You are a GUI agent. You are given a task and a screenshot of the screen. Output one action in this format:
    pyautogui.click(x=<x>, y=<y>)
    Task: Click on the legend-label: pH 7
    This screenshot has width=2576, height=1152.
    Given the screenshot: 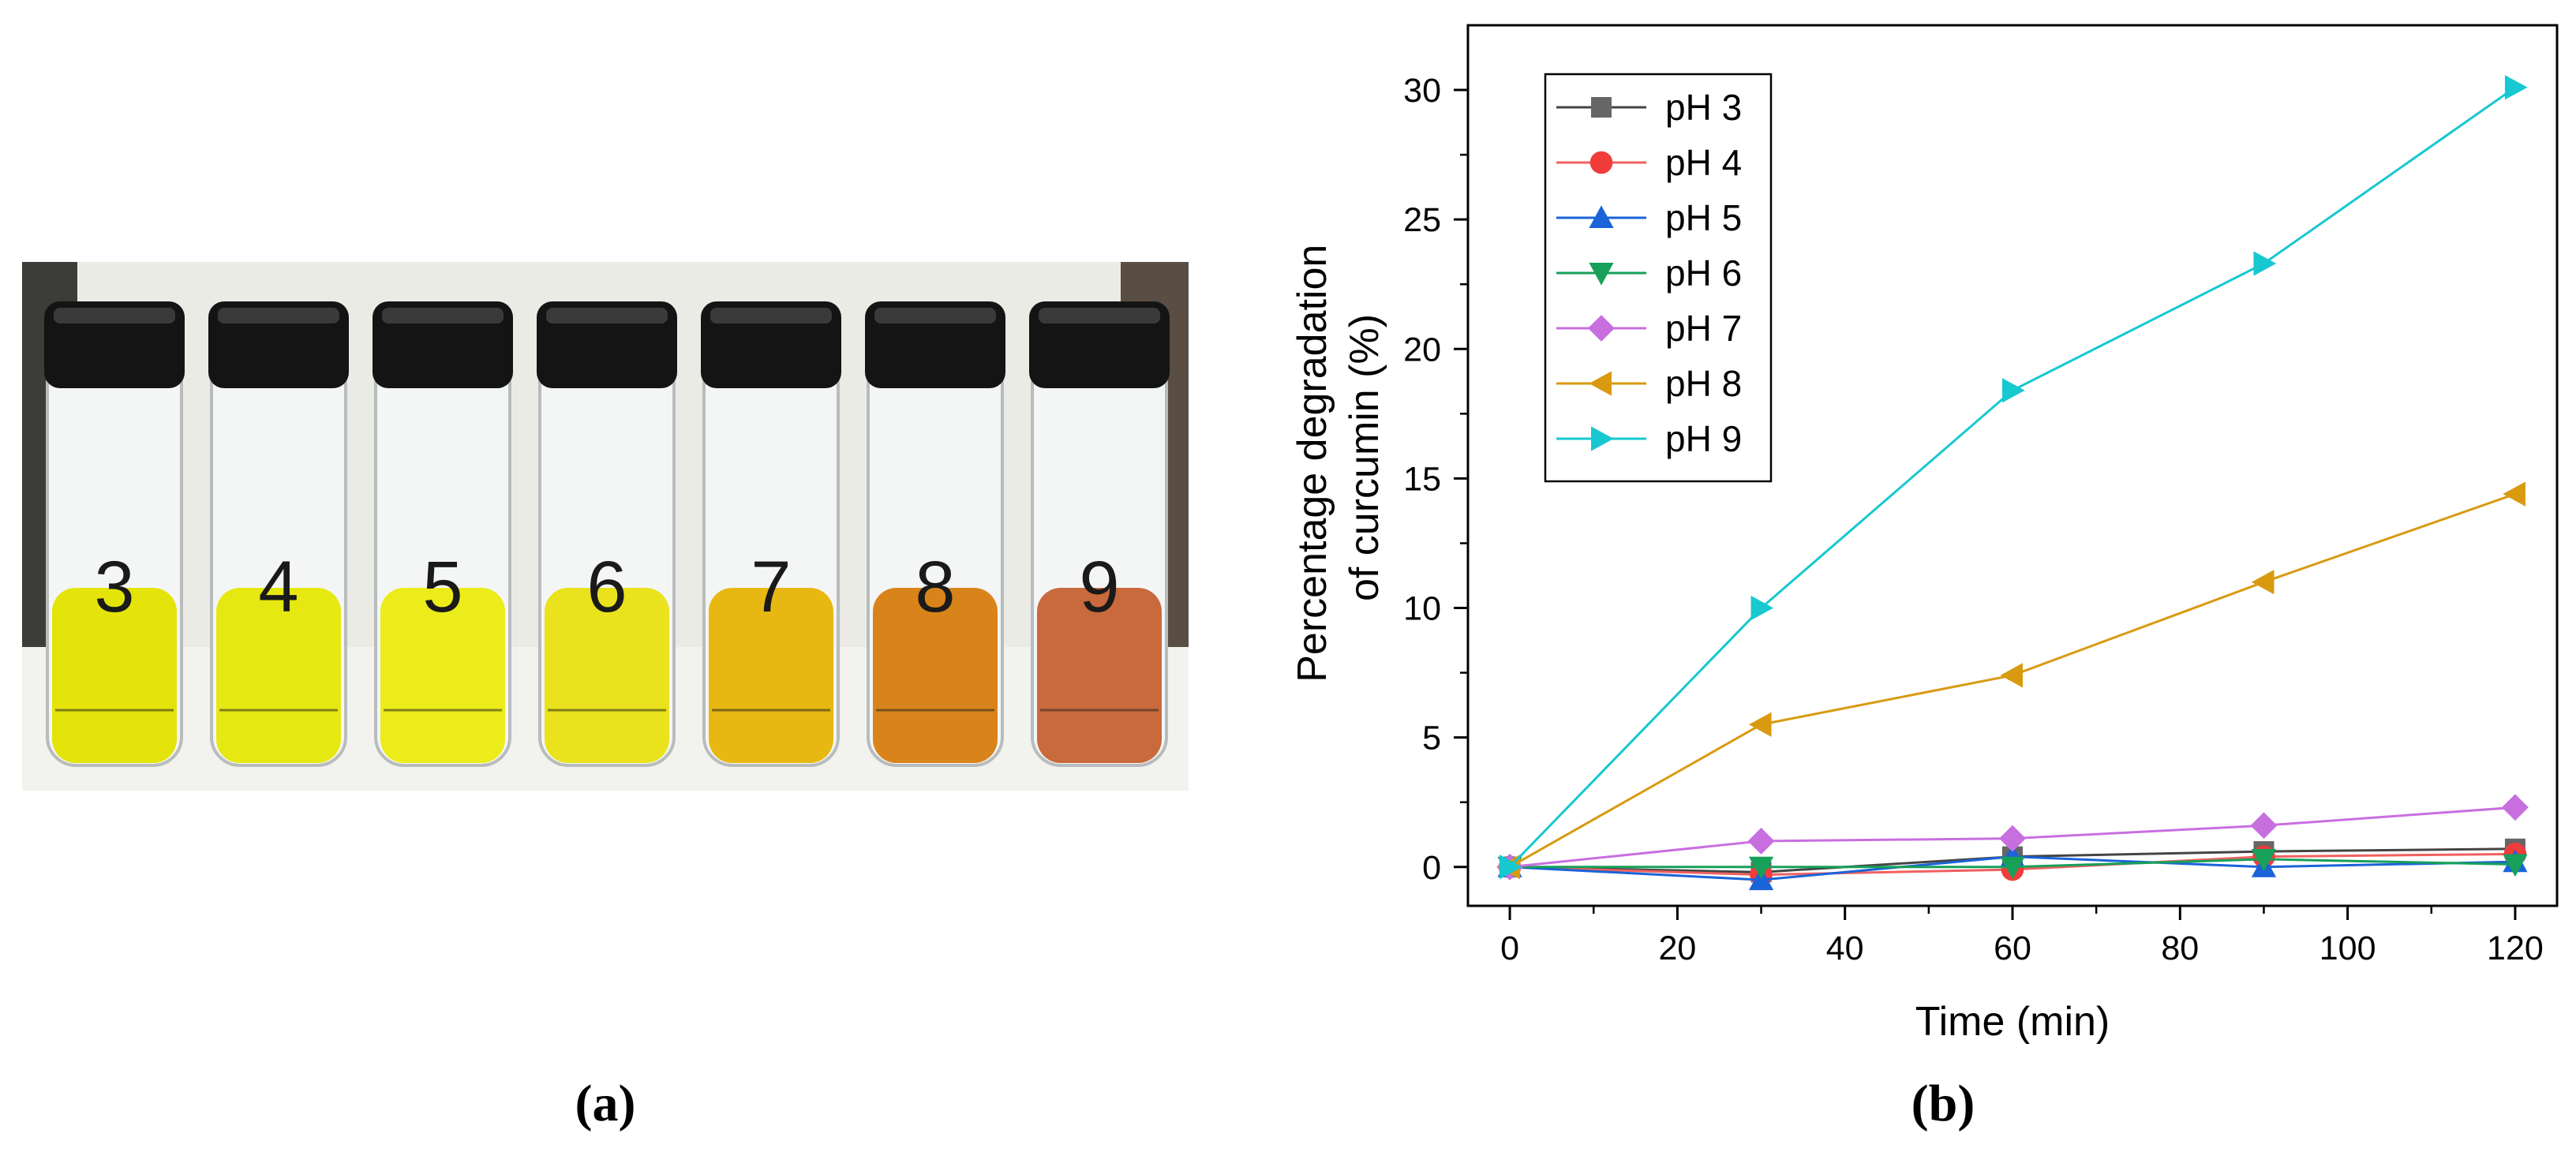 What is the action you would take?
    pyautogui.click(x=1703, y=328)
    